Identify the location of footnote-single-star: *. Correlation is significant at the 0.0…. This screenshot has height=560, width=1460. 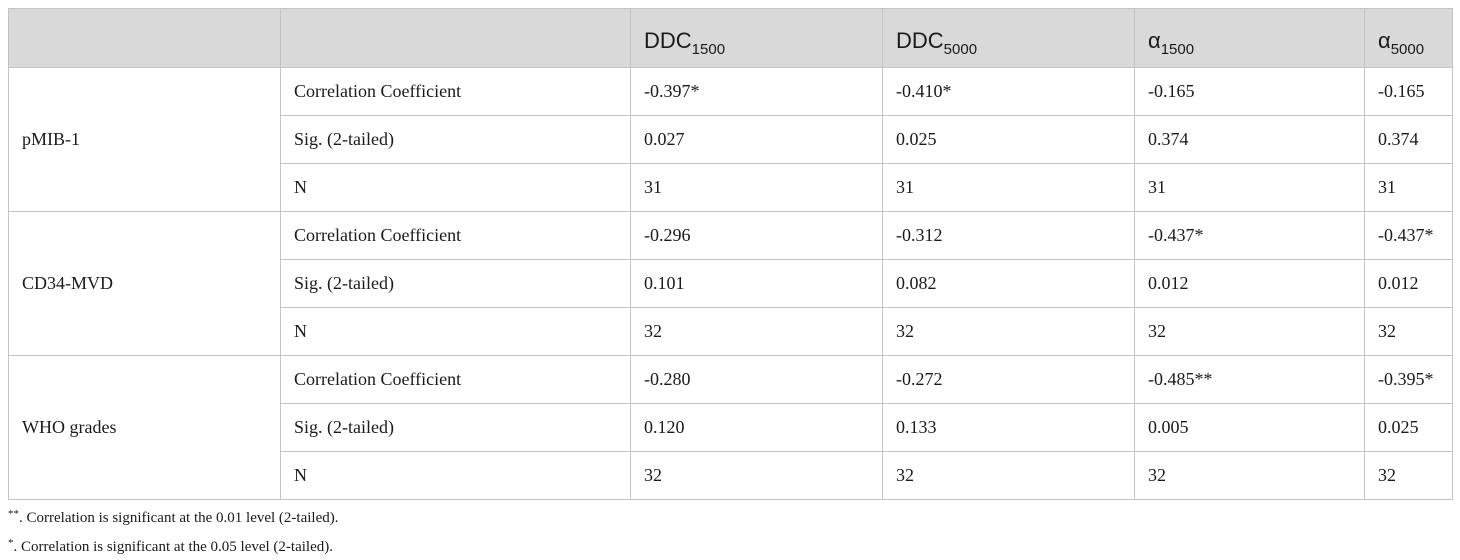
(173, 545).